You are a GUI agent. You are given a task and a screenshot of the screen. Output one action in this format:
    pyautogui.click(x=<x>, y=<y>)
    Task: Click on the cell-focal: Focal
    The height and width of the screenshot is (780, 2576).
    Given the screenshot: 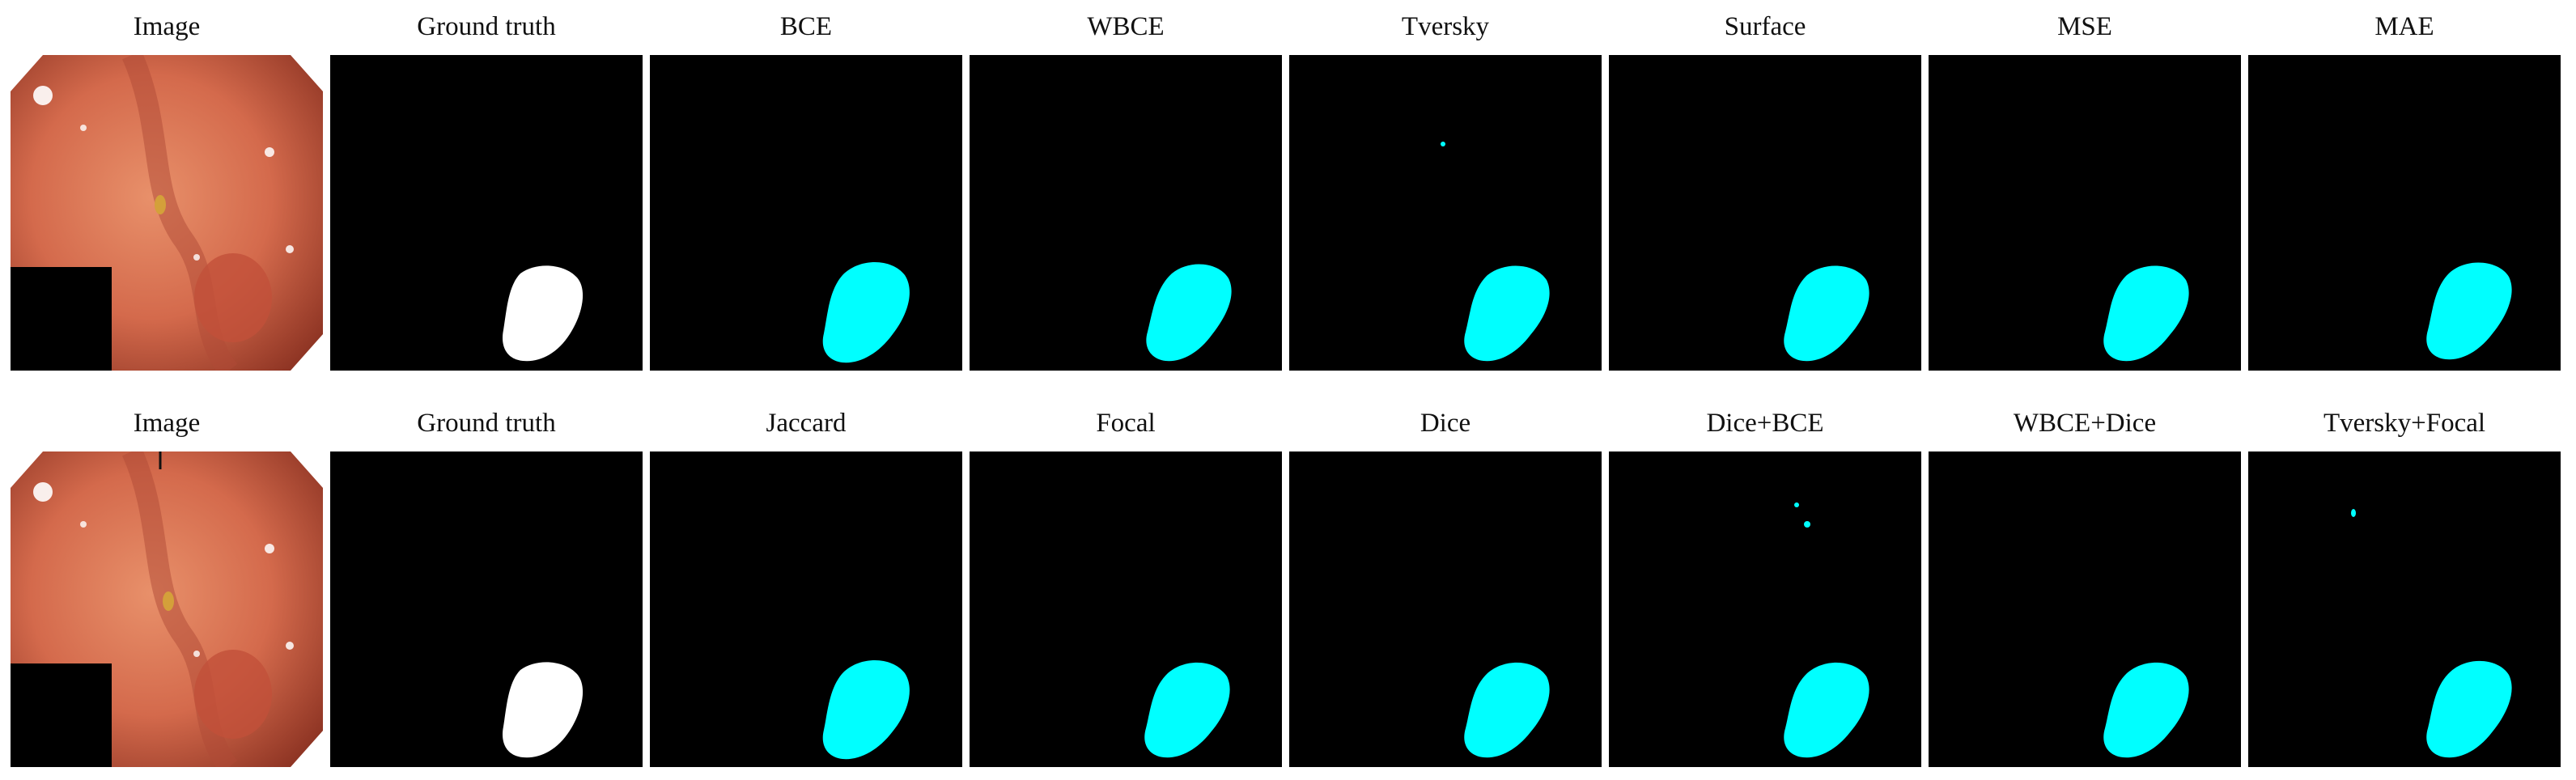 What is the action you would take?
    pyautogui.click(x=1125, y=587)
    